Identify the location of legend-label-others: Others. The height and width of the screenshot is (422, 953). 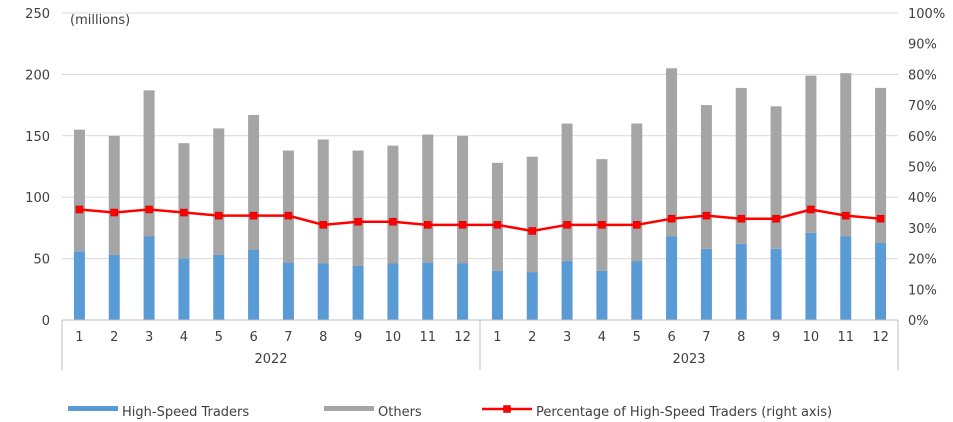
(400, 412).